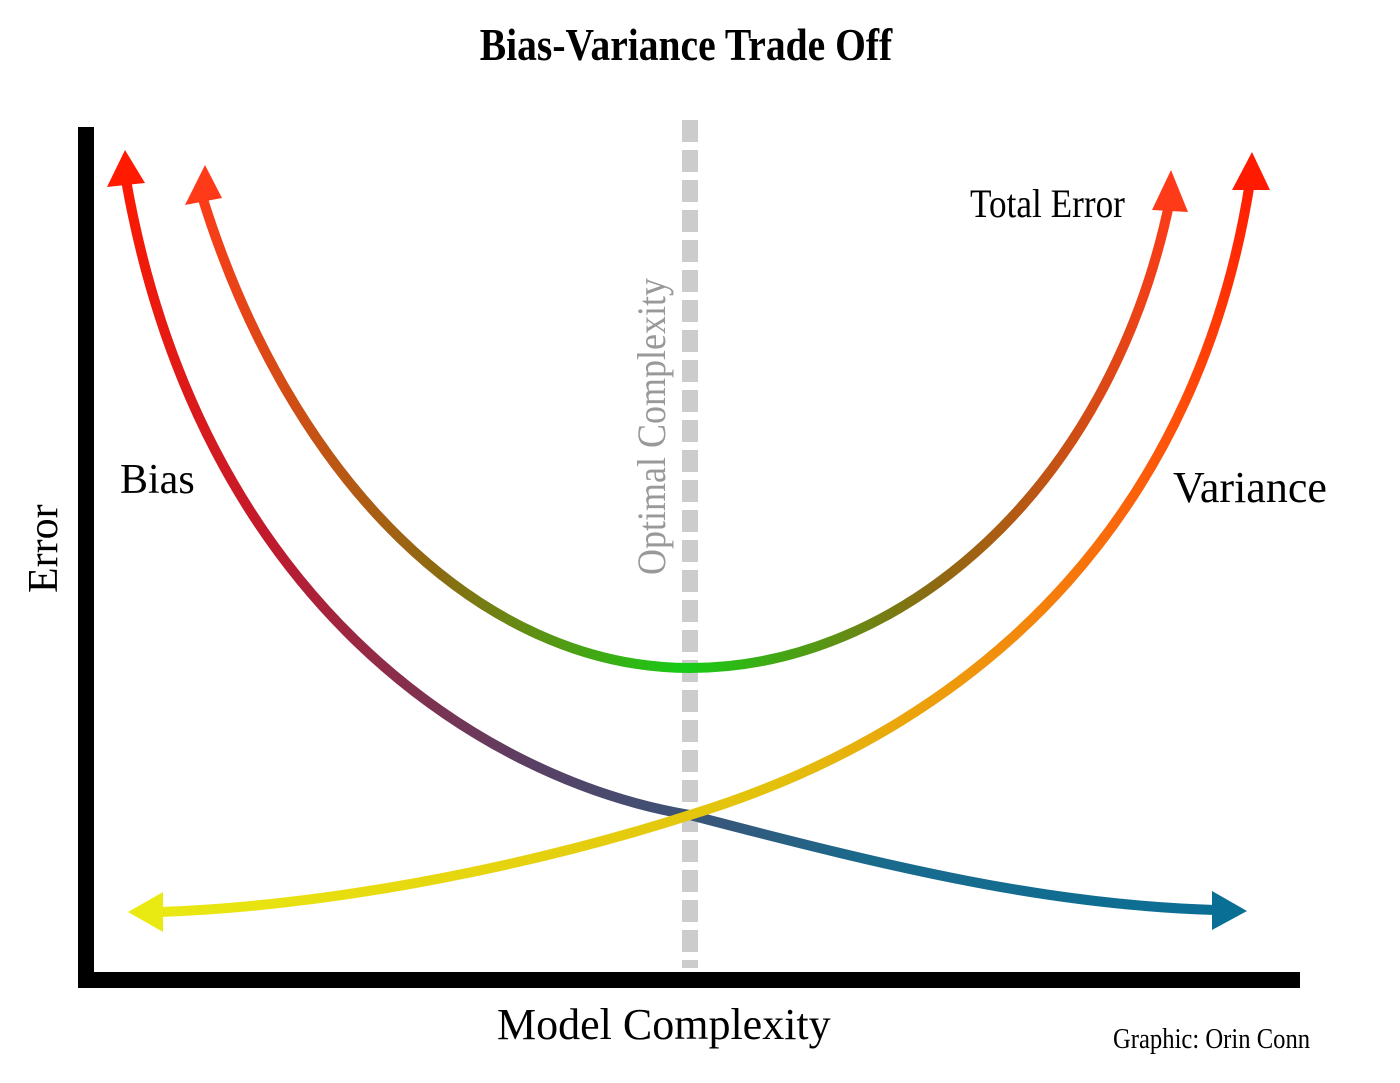 The height and width of the screenshot is (1083, 1400). Describe the element at coordinates (126, 168) in the screenshot. I see `bias-arrowhead-top` at that location.